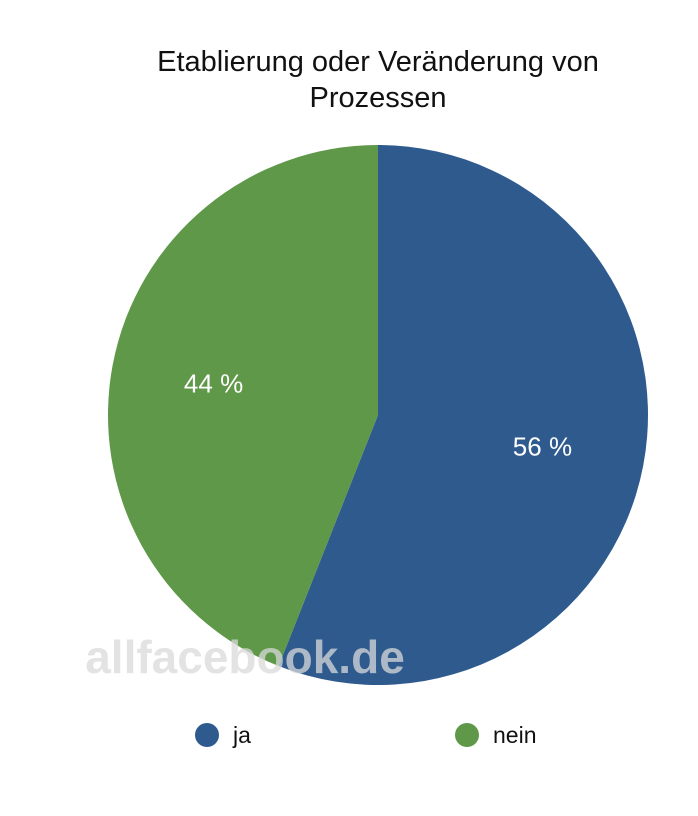  What do you see at coordinates (213, 384) in the screenshot?
I see `slice-label-nein: 44 %` at bounding box center [213, 384].